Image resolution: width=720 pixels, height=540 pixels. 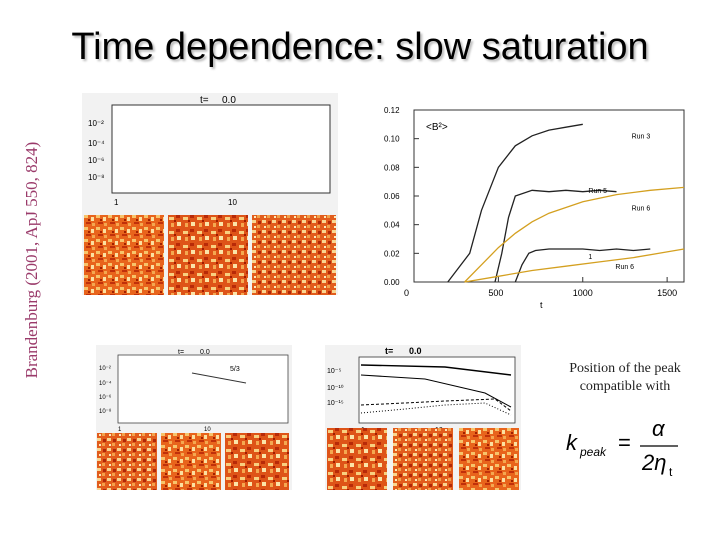 What do you see at coordinates (335, 388) in the screenshot?
I see `y-tick: 10⁻¹⁰` at bounding box center [335, 388].